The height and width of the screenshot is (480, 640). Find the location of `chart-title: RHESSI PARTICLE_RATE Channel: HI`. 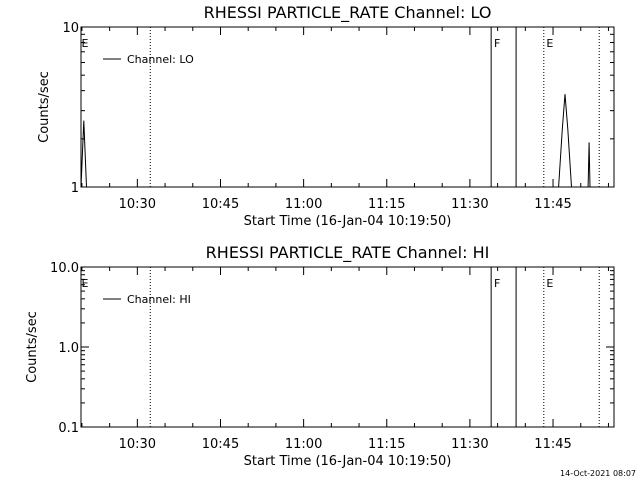

chart-title: RHESSI PARTICLE_RATE Channel: HI is located at coordinates (348, 253).